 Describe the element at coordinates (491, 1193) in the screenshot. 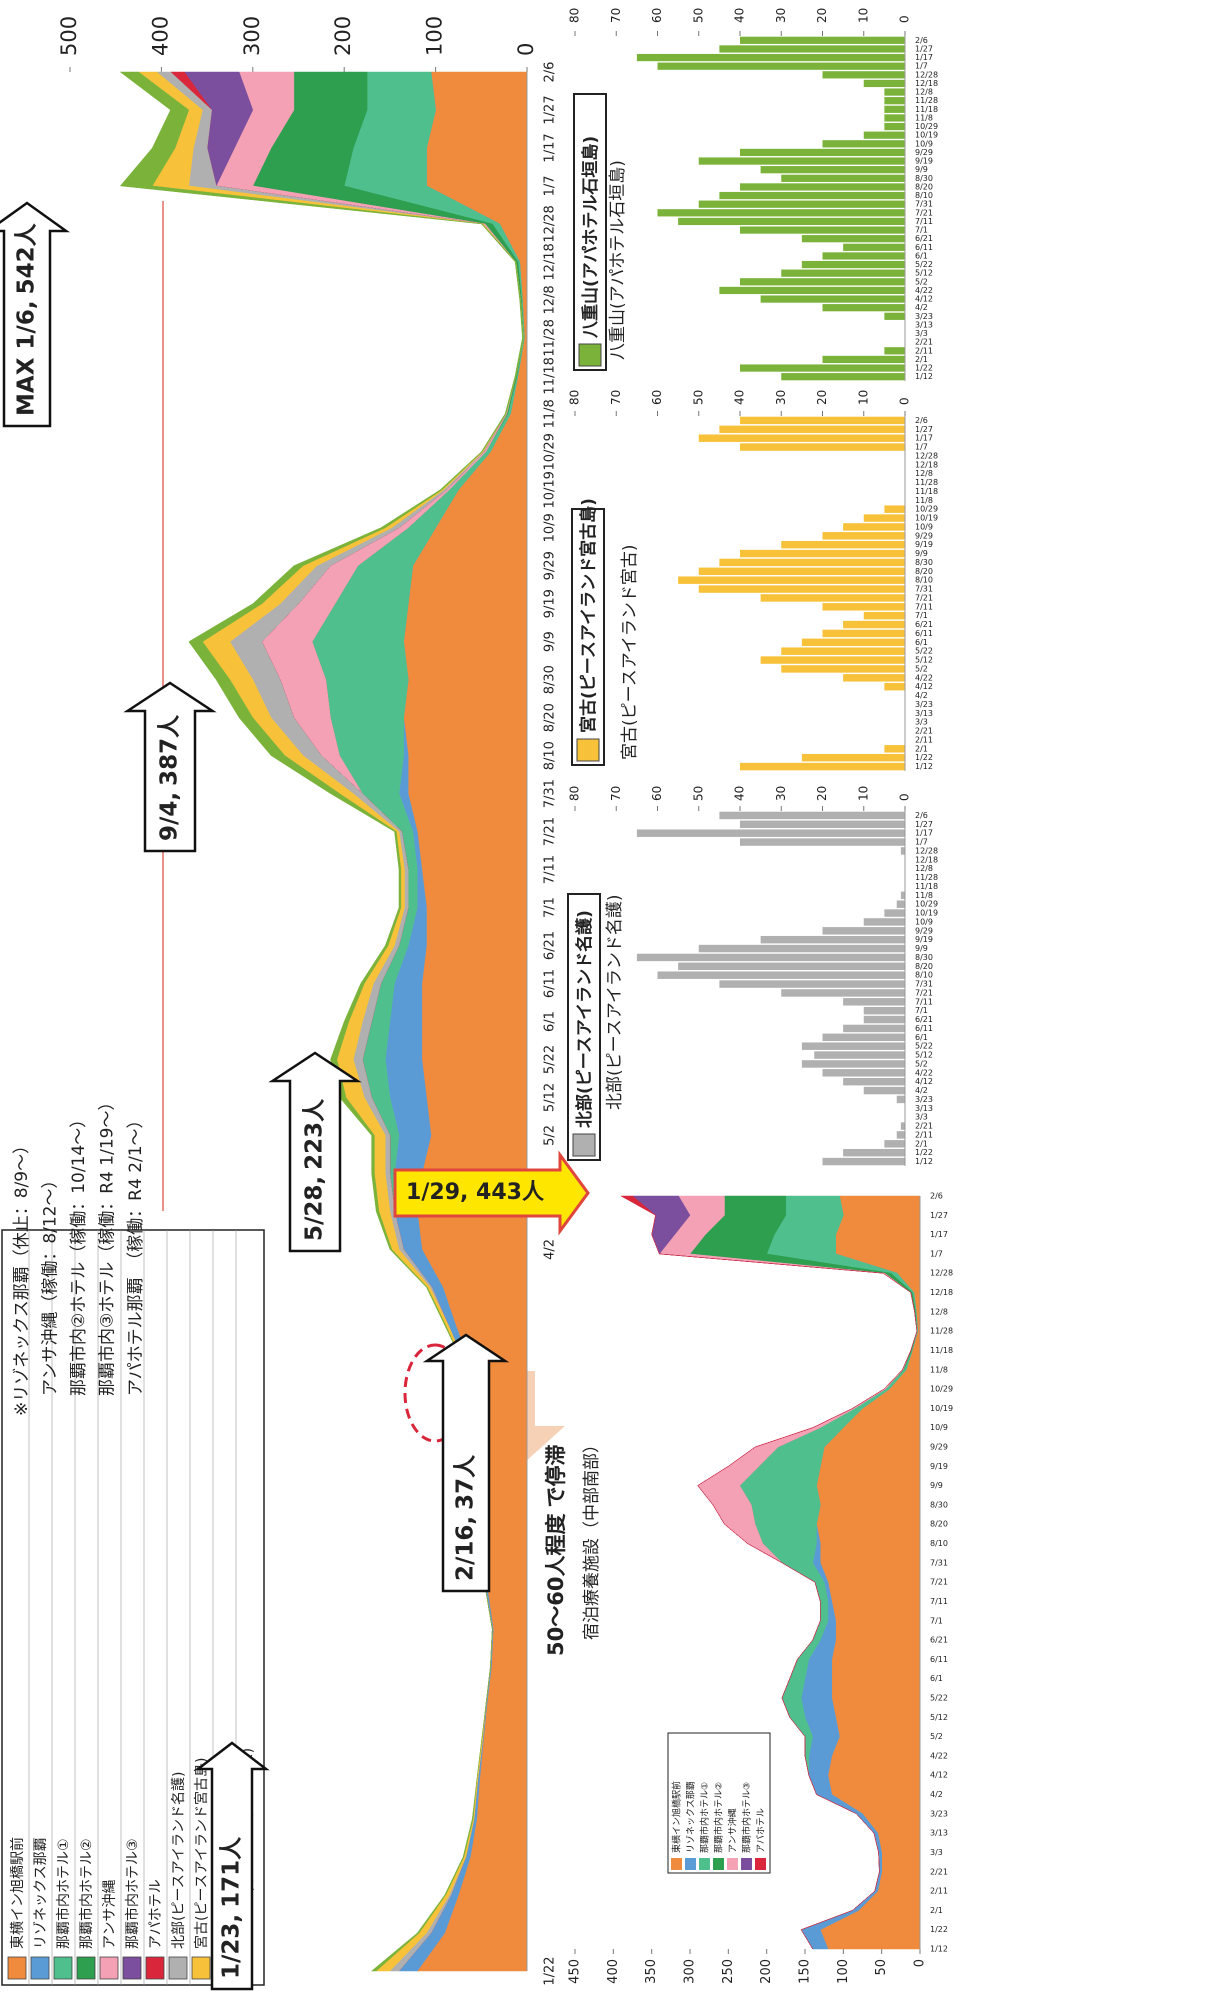

I see `callout-arrow` at that location.